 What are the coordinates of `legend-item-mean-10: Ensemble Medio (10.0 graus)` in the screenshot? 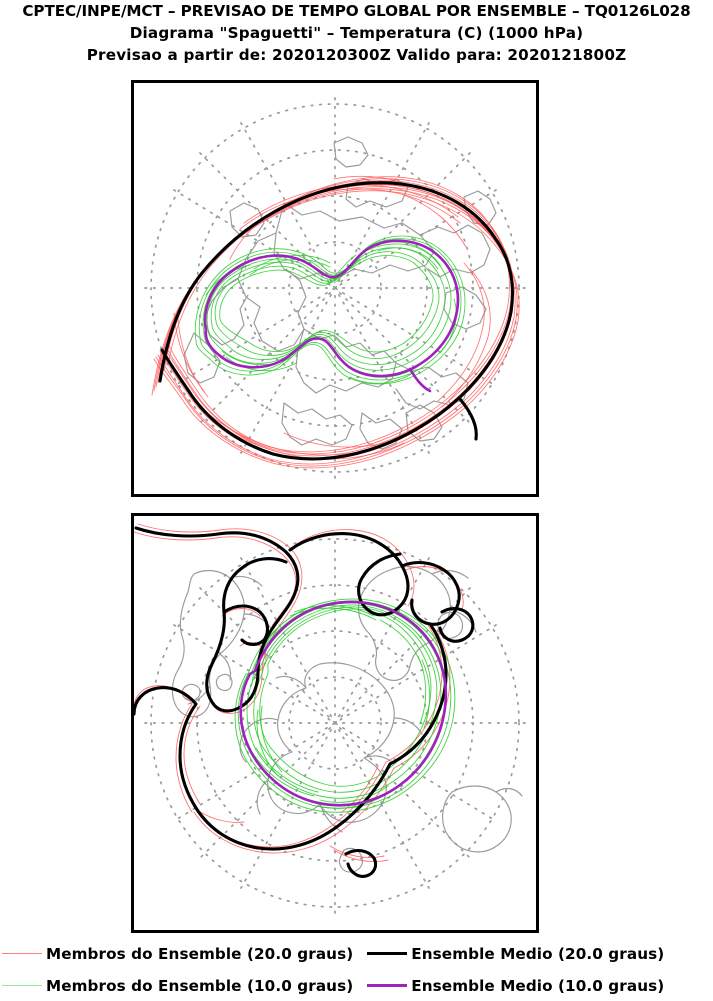 It's located at (515, 986).